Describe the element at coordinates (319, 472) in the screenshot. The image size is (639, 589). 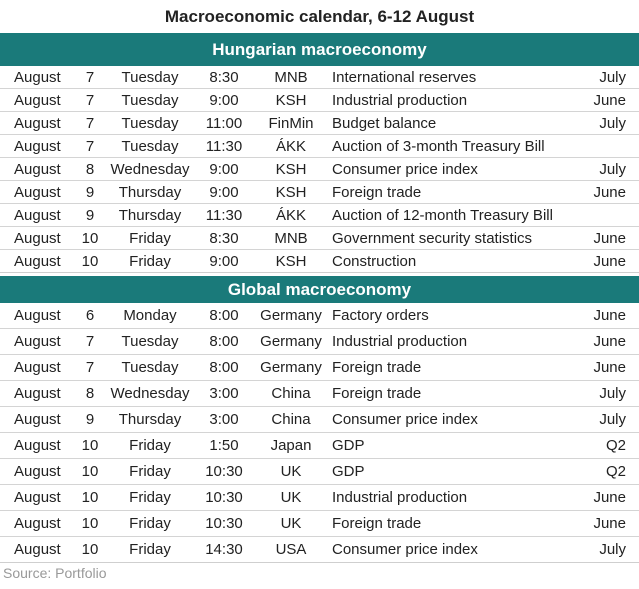
I see `table-row: August 10 Friday 10:30 UK GDP Q2` at that location.